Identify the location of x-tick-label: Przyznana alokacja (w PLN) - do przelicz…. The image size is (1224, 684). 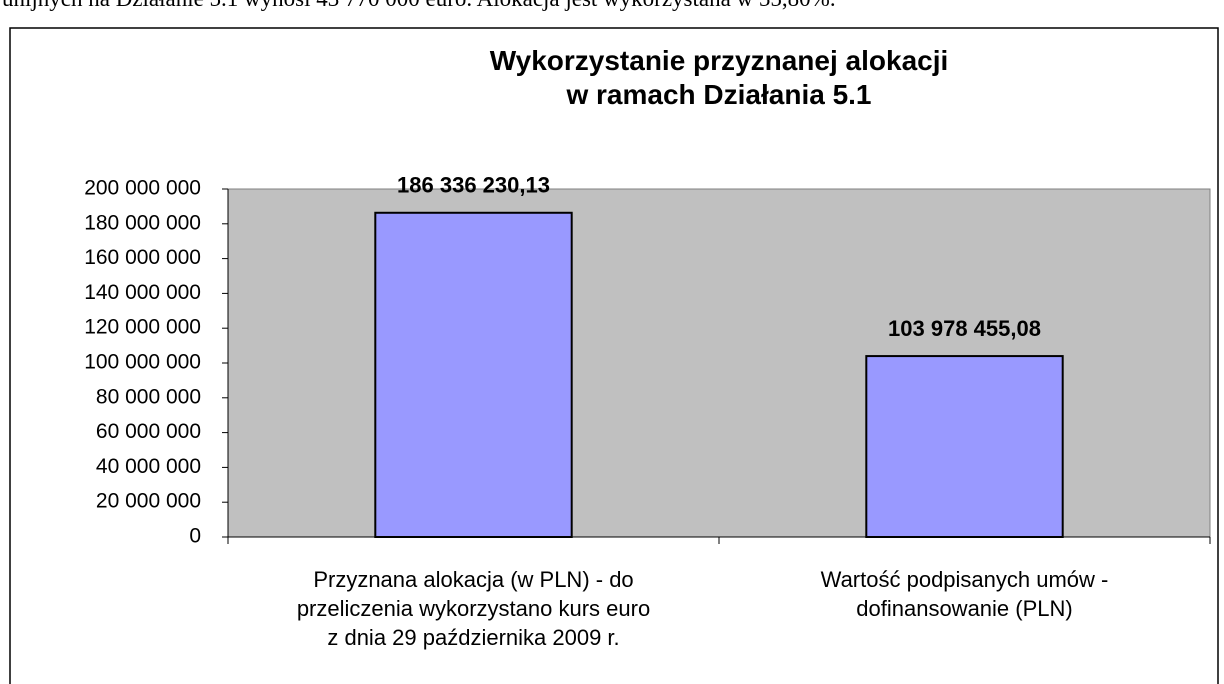
(473, 608).